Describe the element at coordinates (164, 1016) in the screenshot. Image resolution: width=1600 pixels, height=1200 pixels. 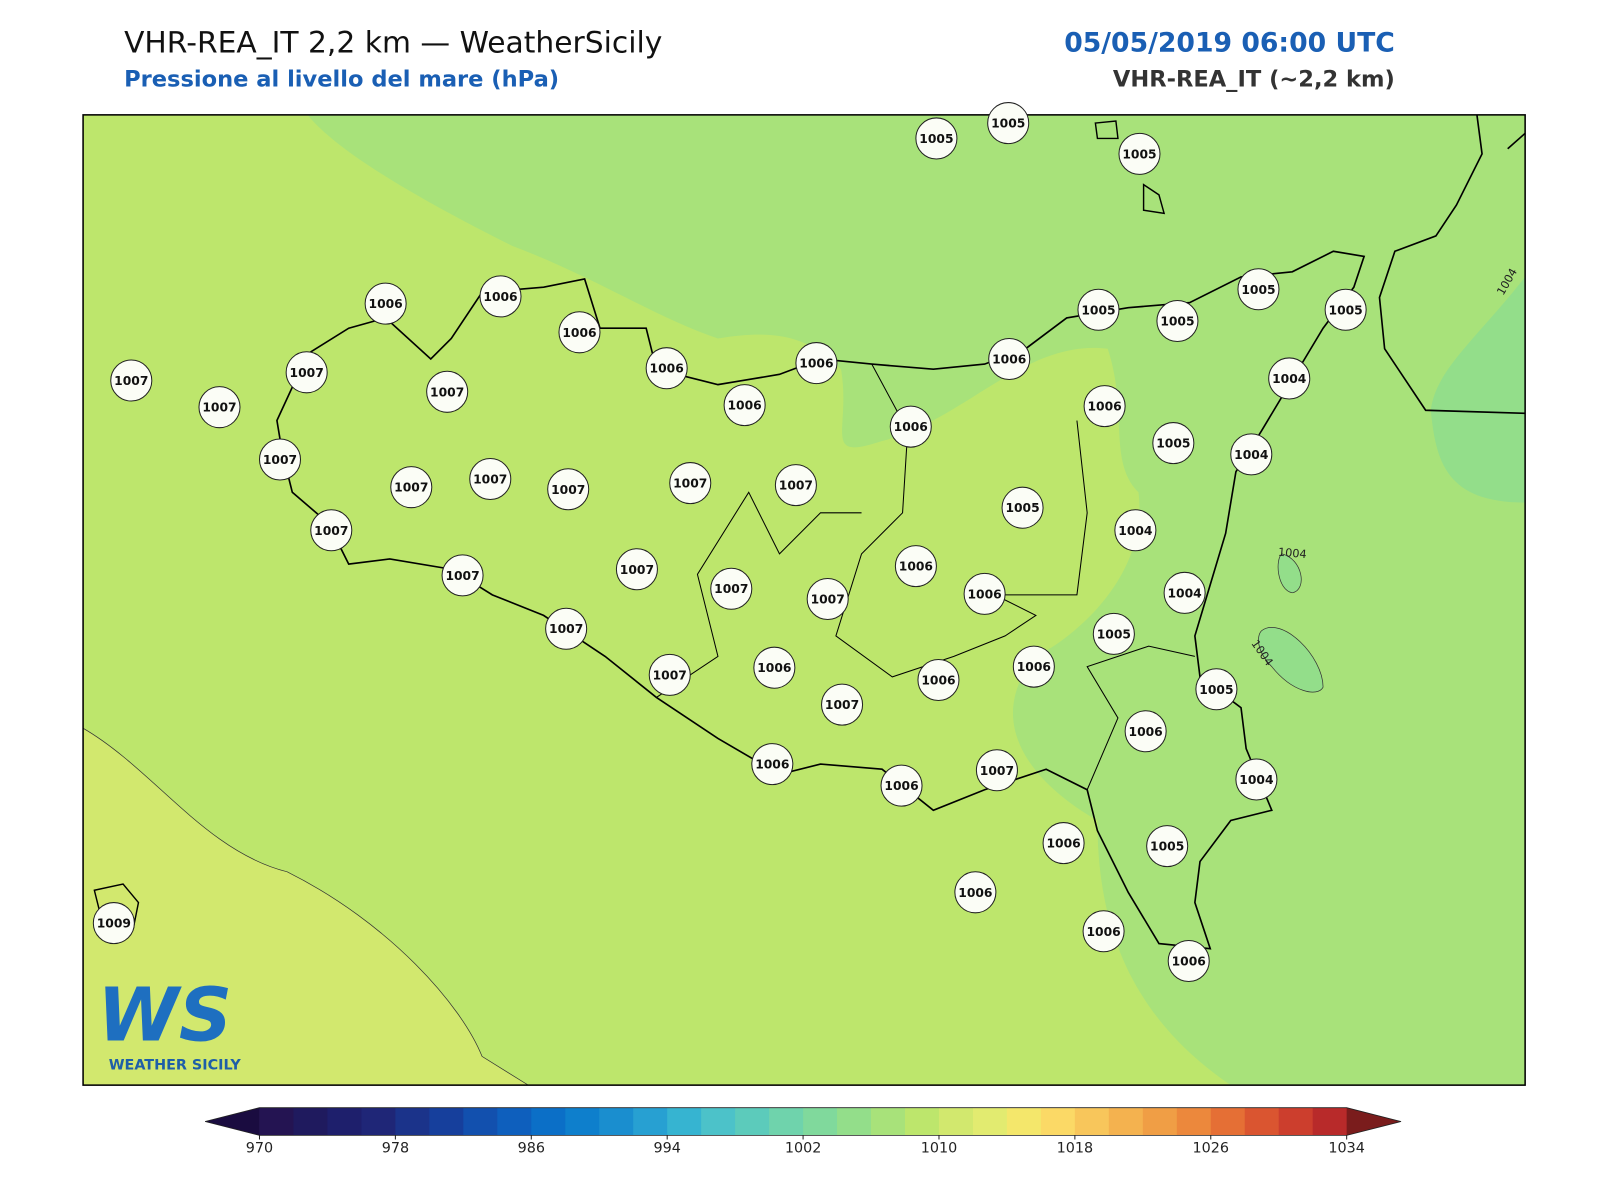
I see `logo-mark: WS` at that location.